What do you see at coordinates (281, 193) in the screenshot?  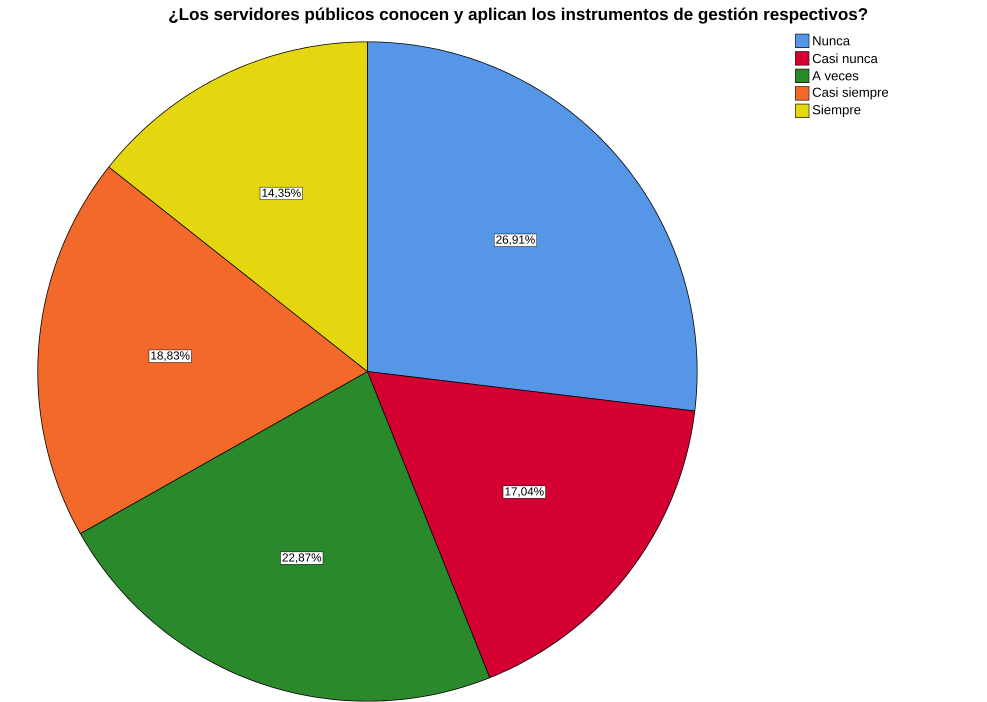 I see `data-label: 14,35%` at bounding box center [281, 193].